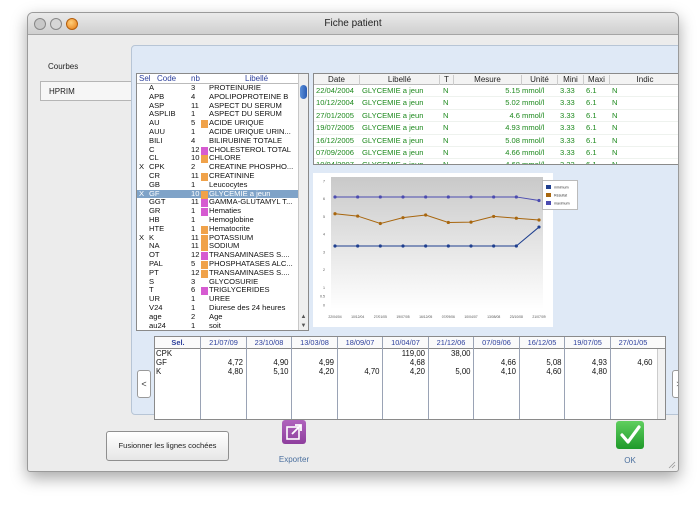 This screenshot has height=511, width=700. What do you see at coordinates (303, 317) in the screenshot?
I see `scroll-up-icon: ▲` at bounding box center [303, 317].